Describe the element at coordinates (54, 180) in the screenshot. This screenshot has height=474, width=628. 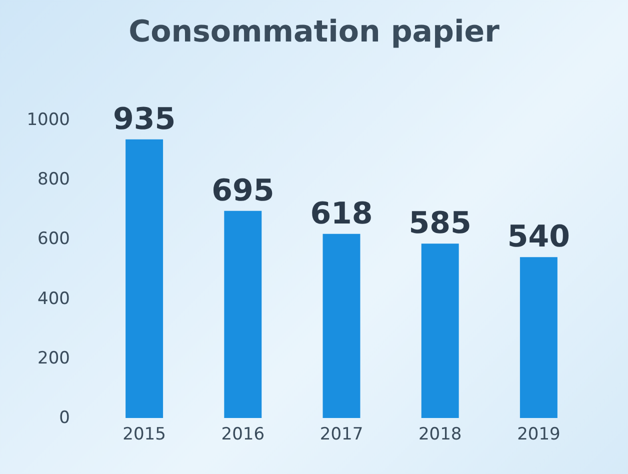
I see `y-tick-label: 800` at that location.